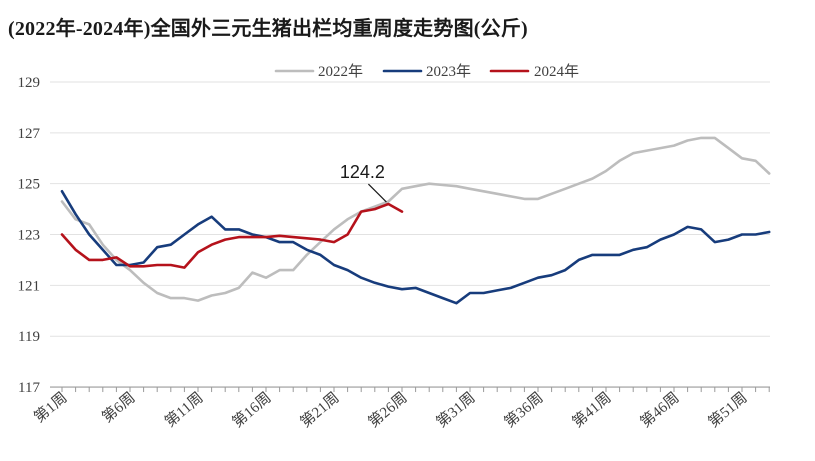 This screenshot has height=461, width=815. I want to click on series-line-2024, so click(232, 235).